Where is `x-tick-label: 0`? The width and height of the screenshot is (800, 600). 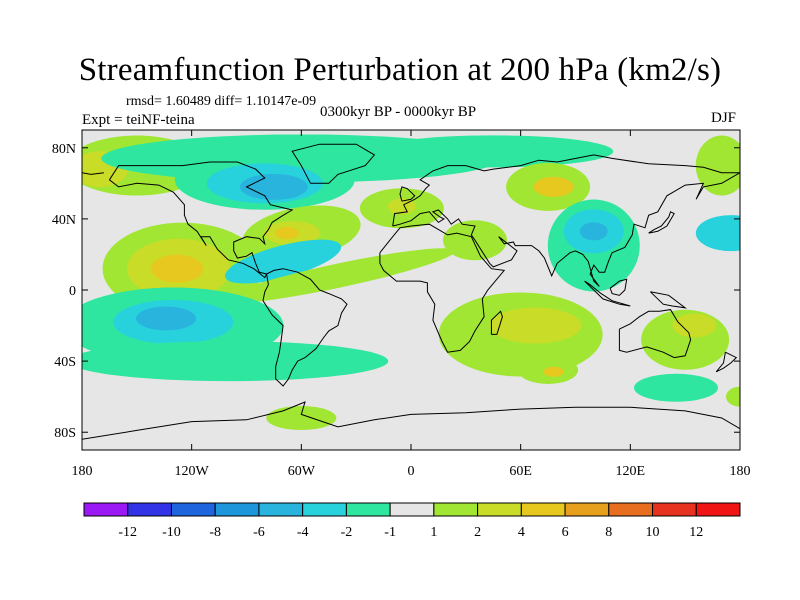 x-tick-label: 0 is located at coordinates (411, 471).